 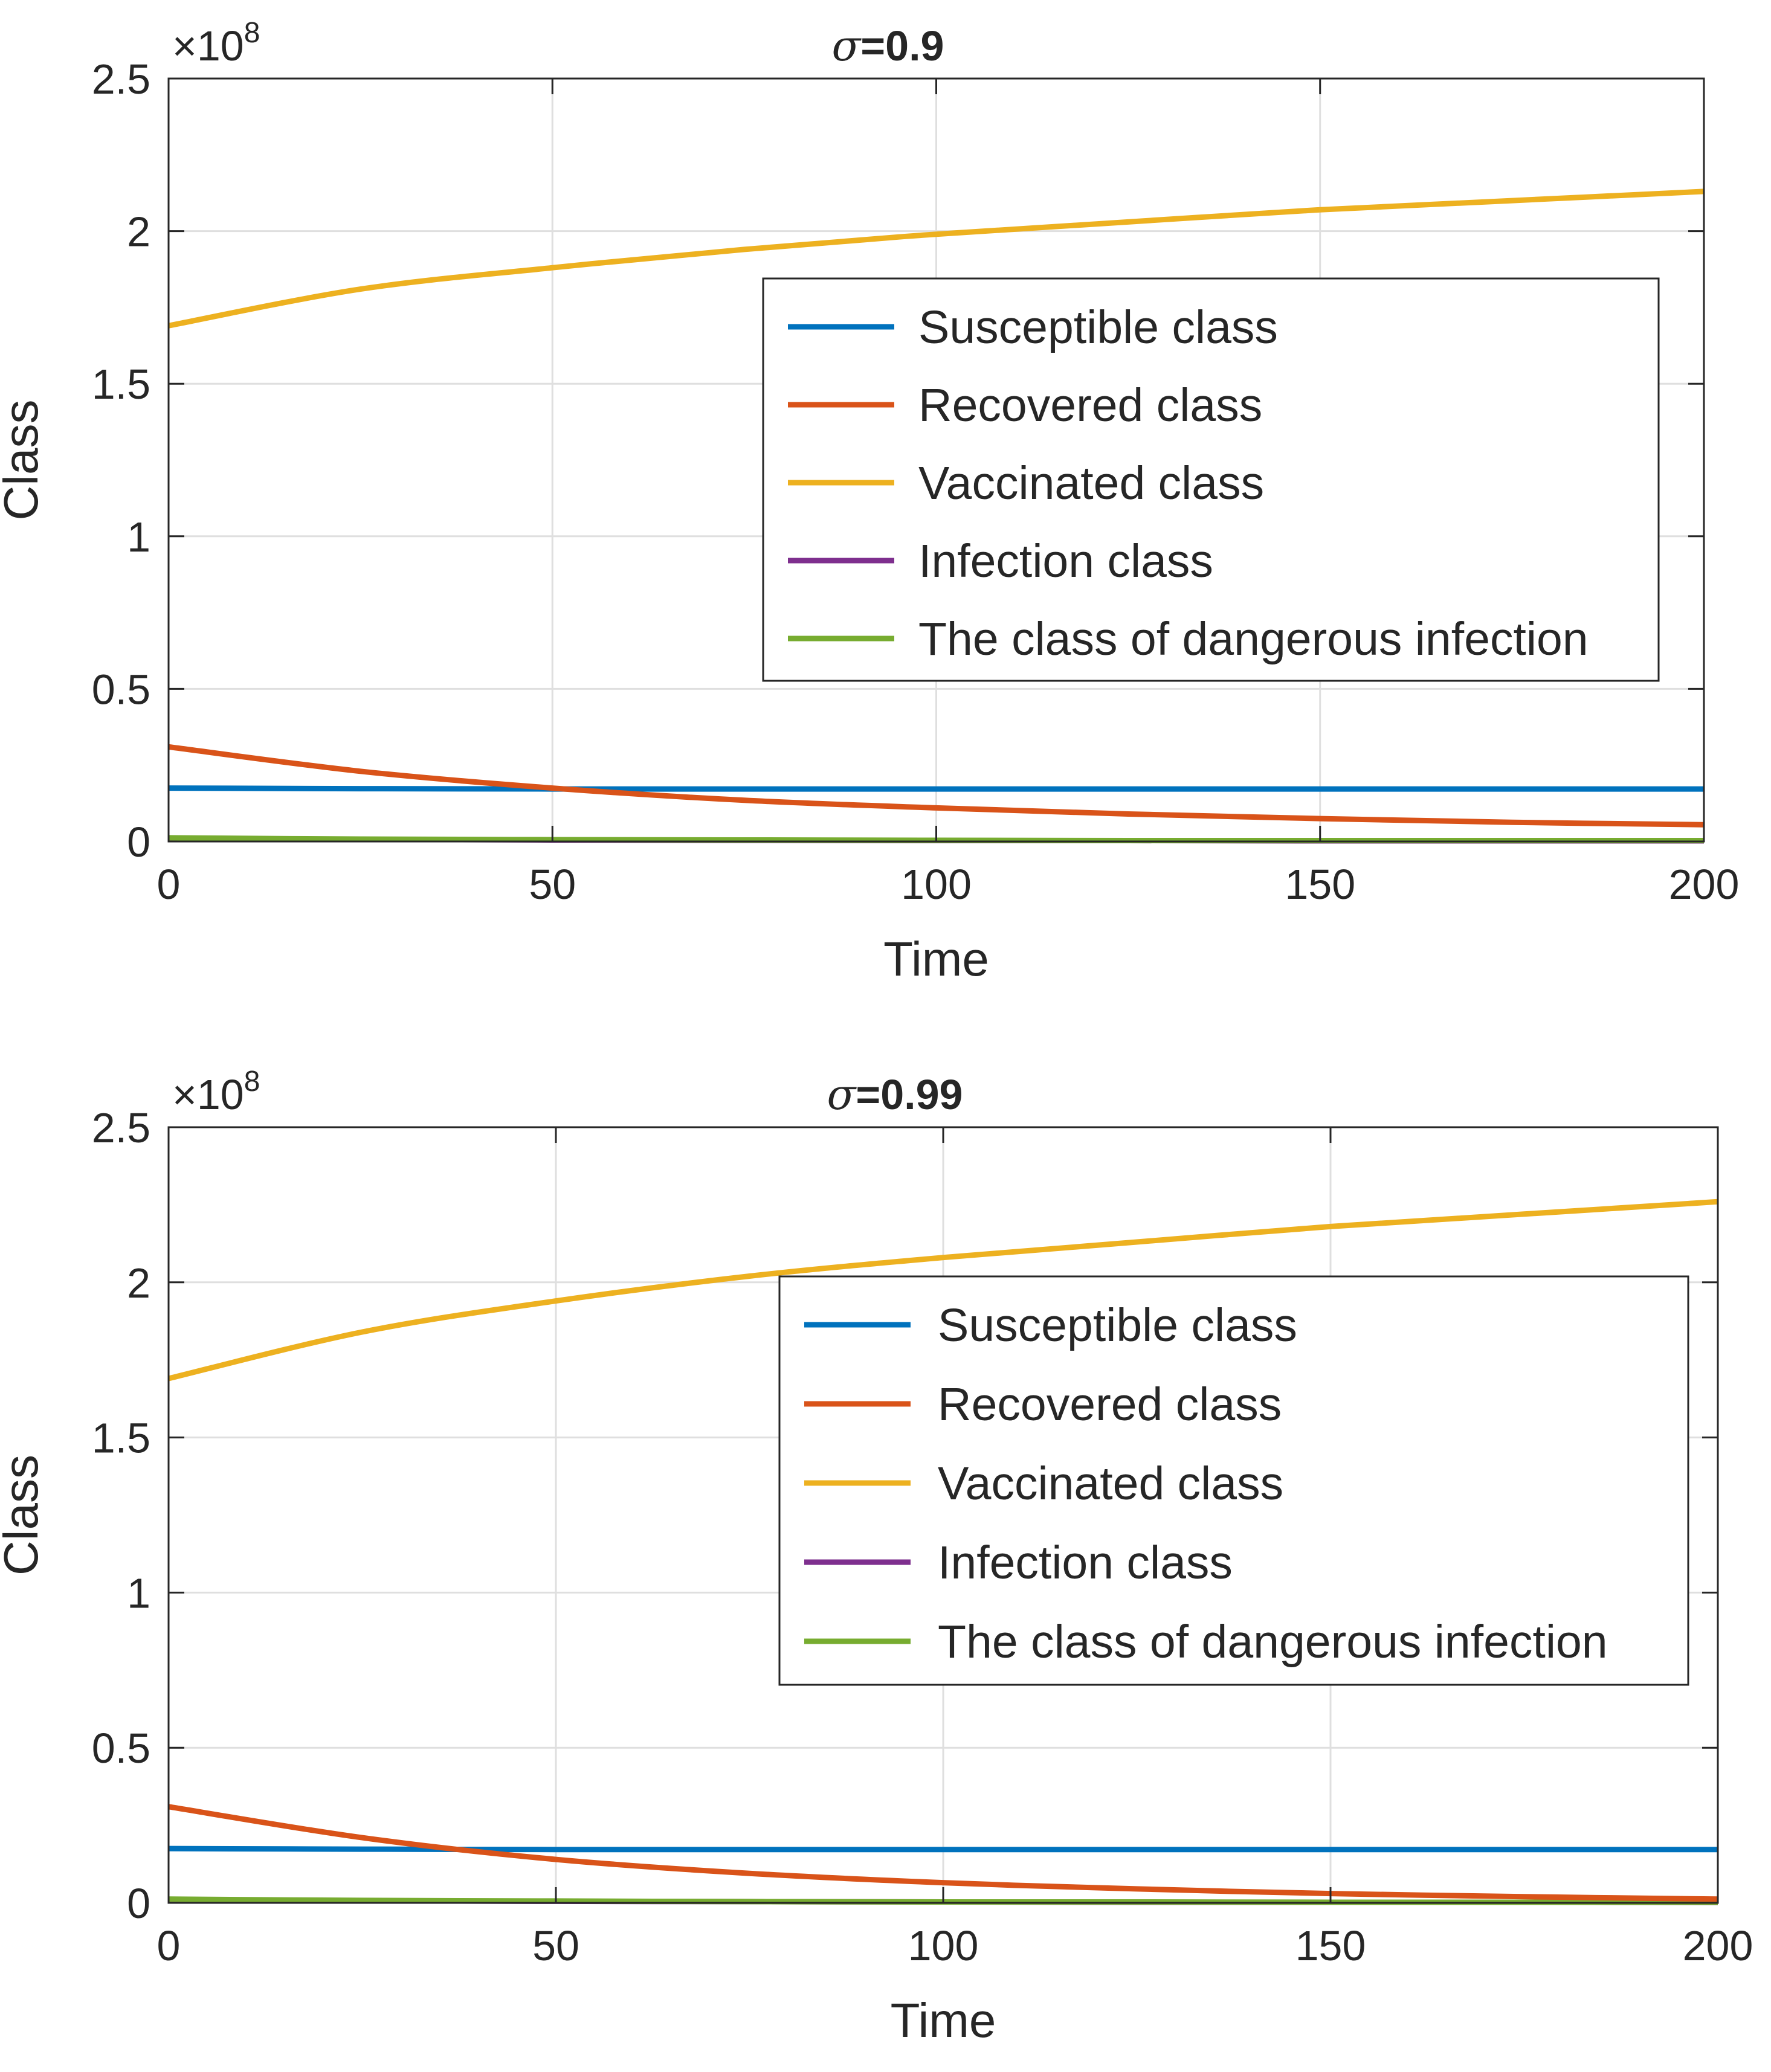 I want to click on chart-title: σ=0.9, so click(x=888, y=46).